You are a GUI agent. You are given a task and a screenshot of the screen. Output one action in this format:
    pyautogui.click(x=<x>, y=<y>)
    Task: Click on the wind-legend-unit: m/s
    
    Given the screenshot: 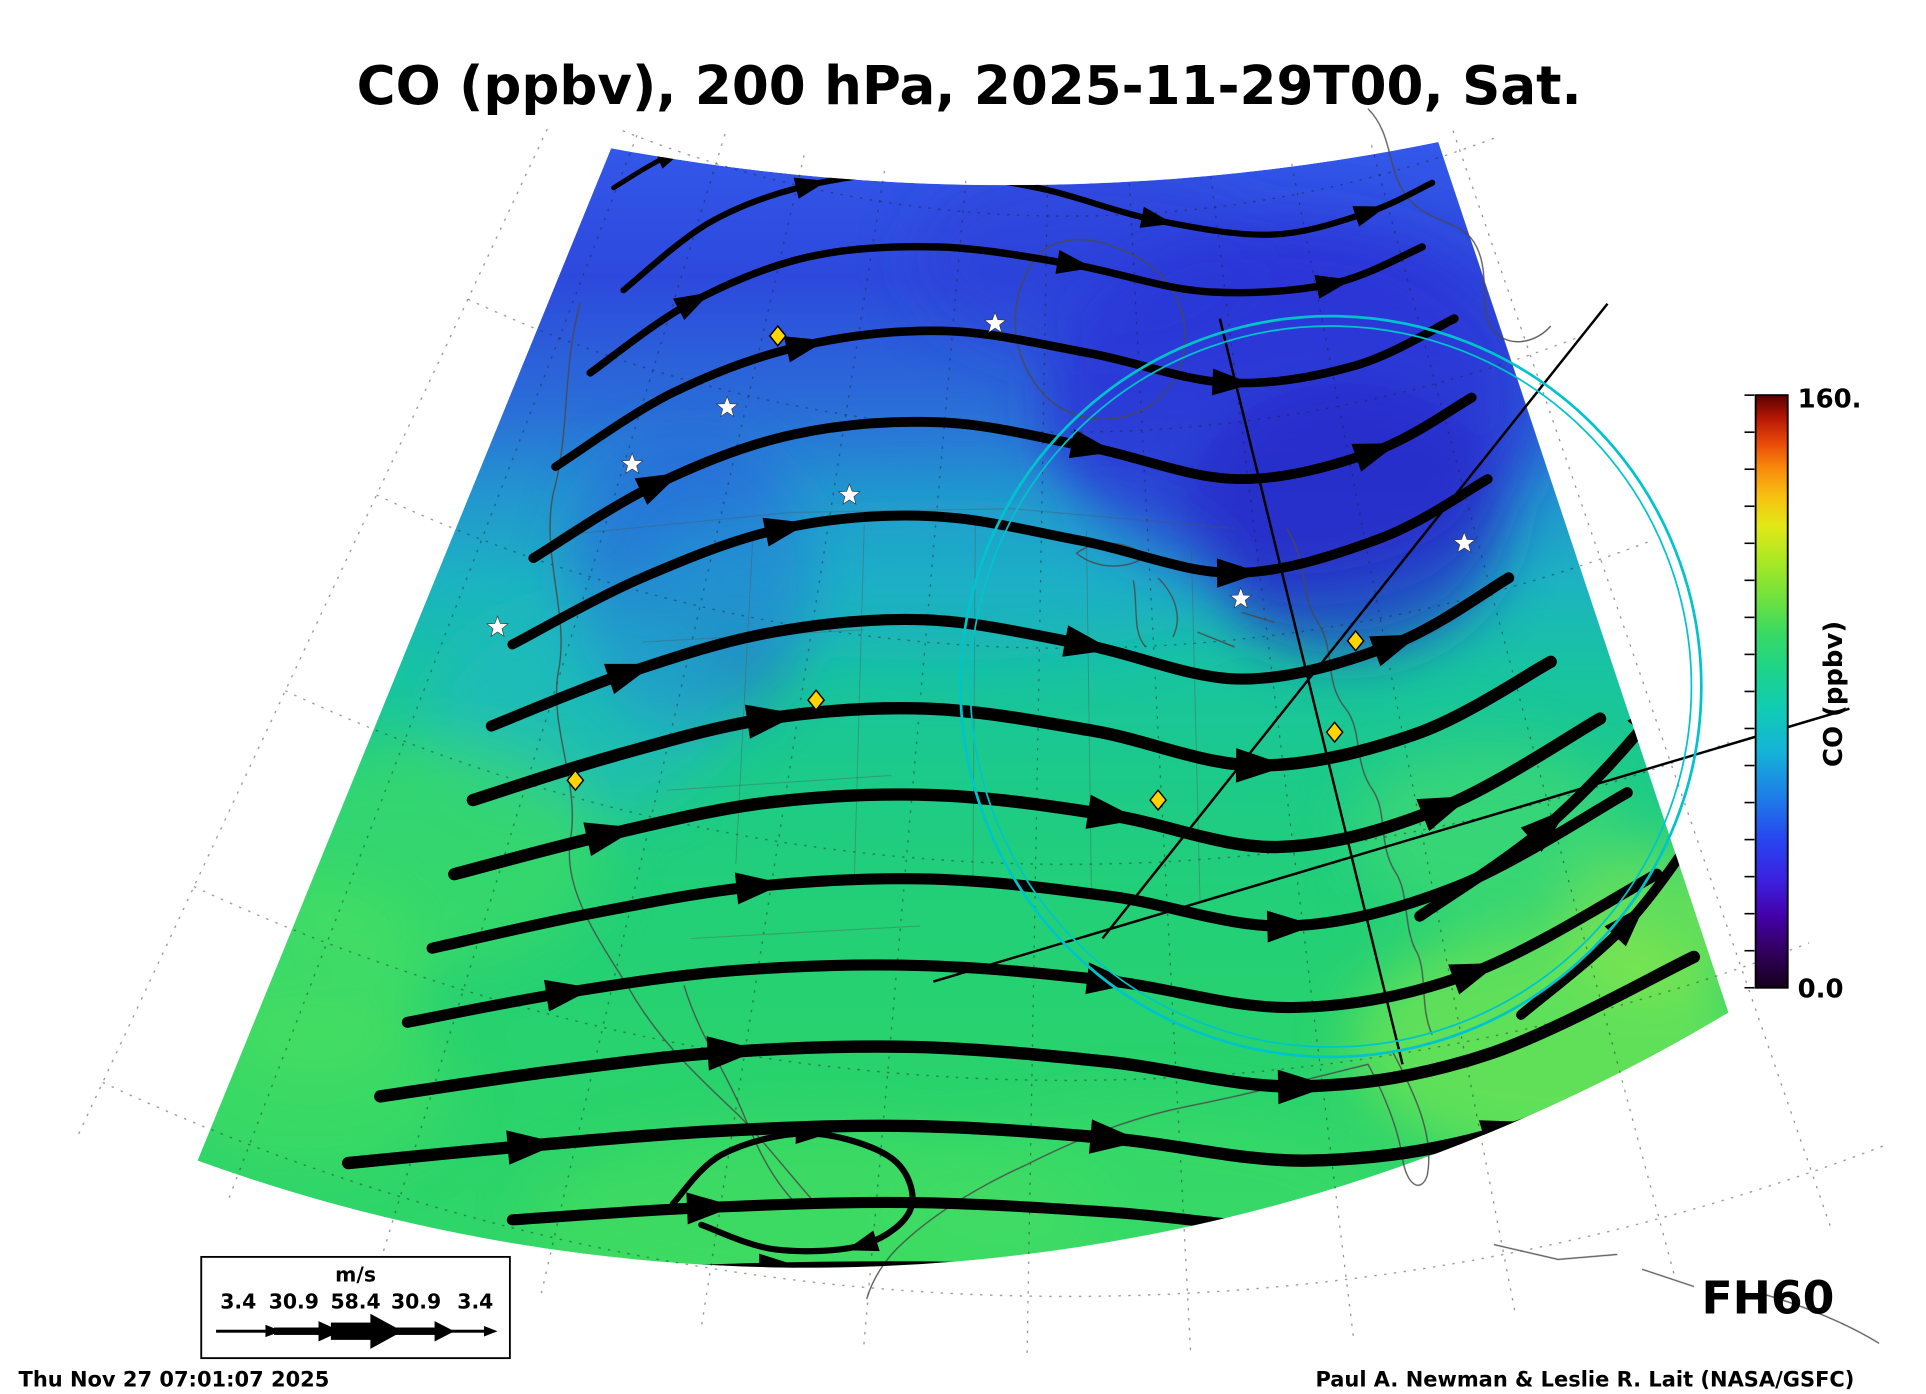 What is the action you would take?
    pyautogui.click(x=355, y=1275)
    